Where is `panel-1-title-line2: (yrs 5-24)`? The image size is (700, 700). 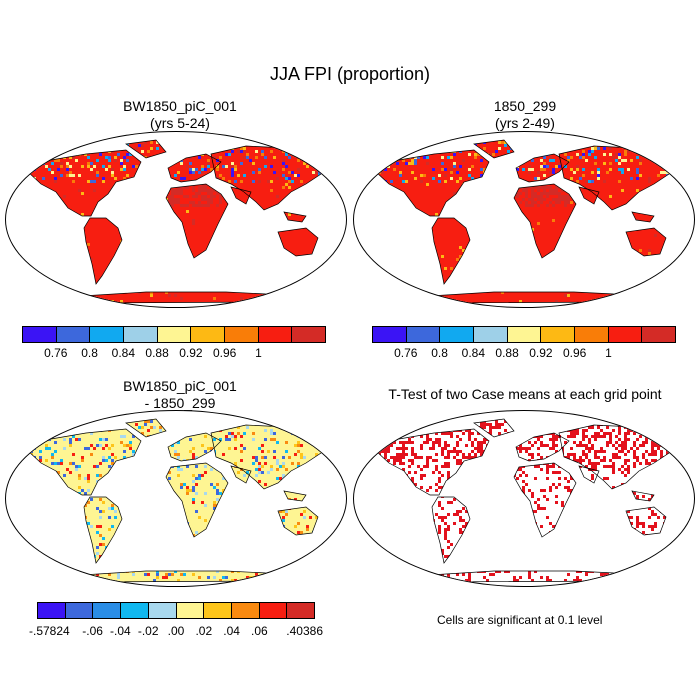 panel-1-title-line2: (yrs 5-24) is located at coordinates (180, 123).